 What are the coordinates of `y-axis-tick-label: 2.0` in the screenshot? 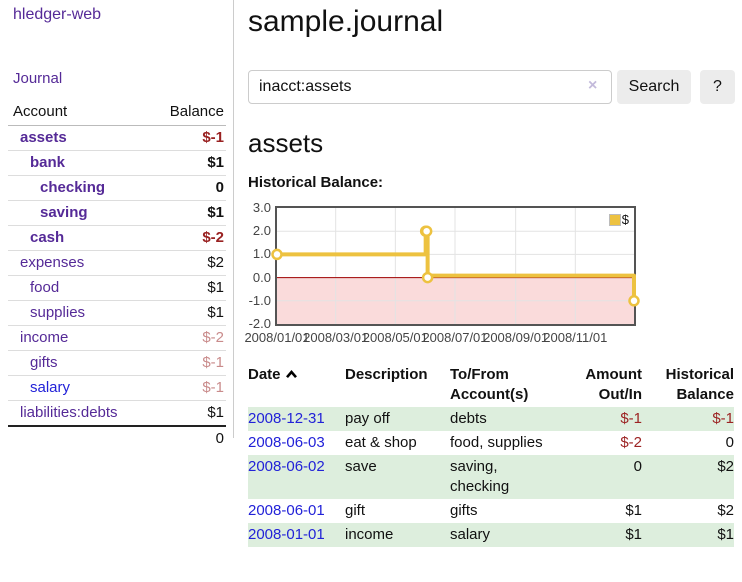 It's located at (261, 231).